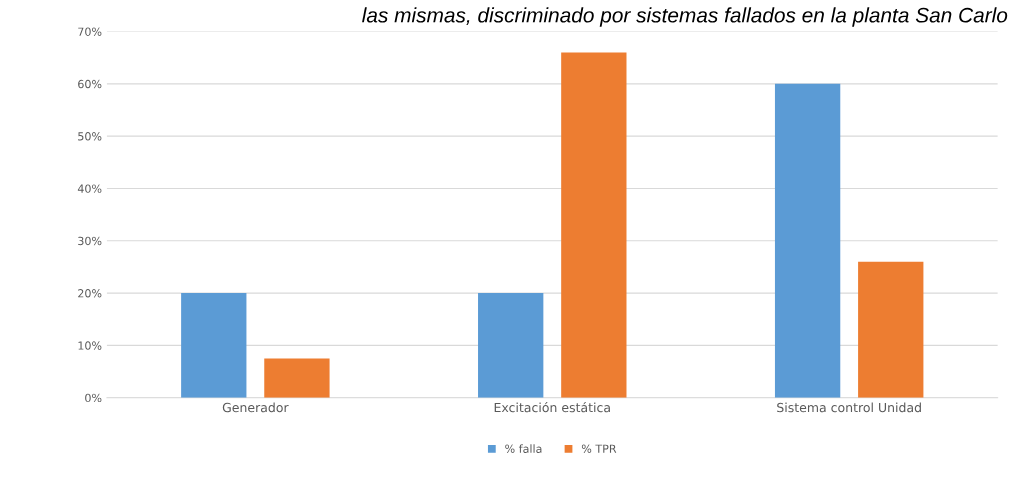  What do you see at coordinates (90, 345) in the screenshot?
I see `y-tick-label: 10%` at bounding box center [90, 345].